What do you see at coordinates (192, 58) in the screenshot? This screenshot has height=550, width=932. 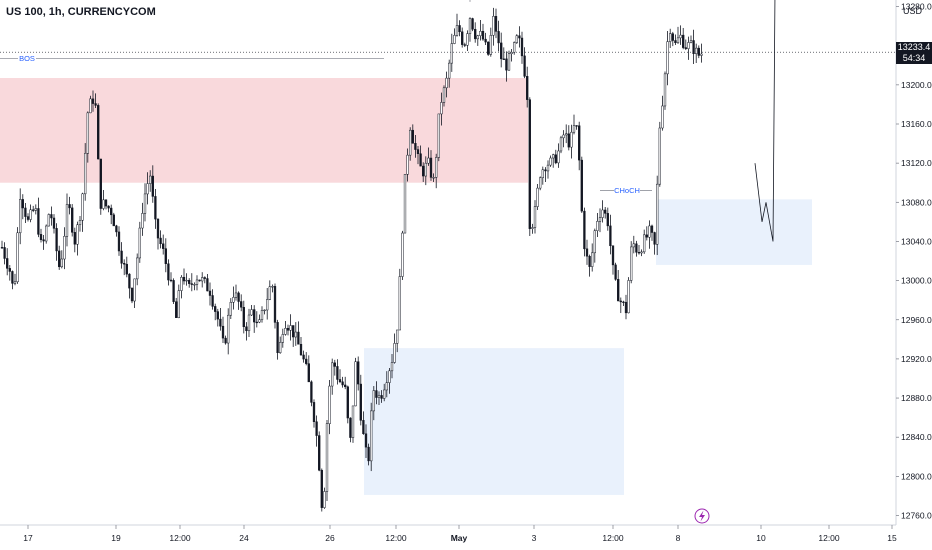 I see `annotation-bos: BOS` at bounding box center [192, 58].